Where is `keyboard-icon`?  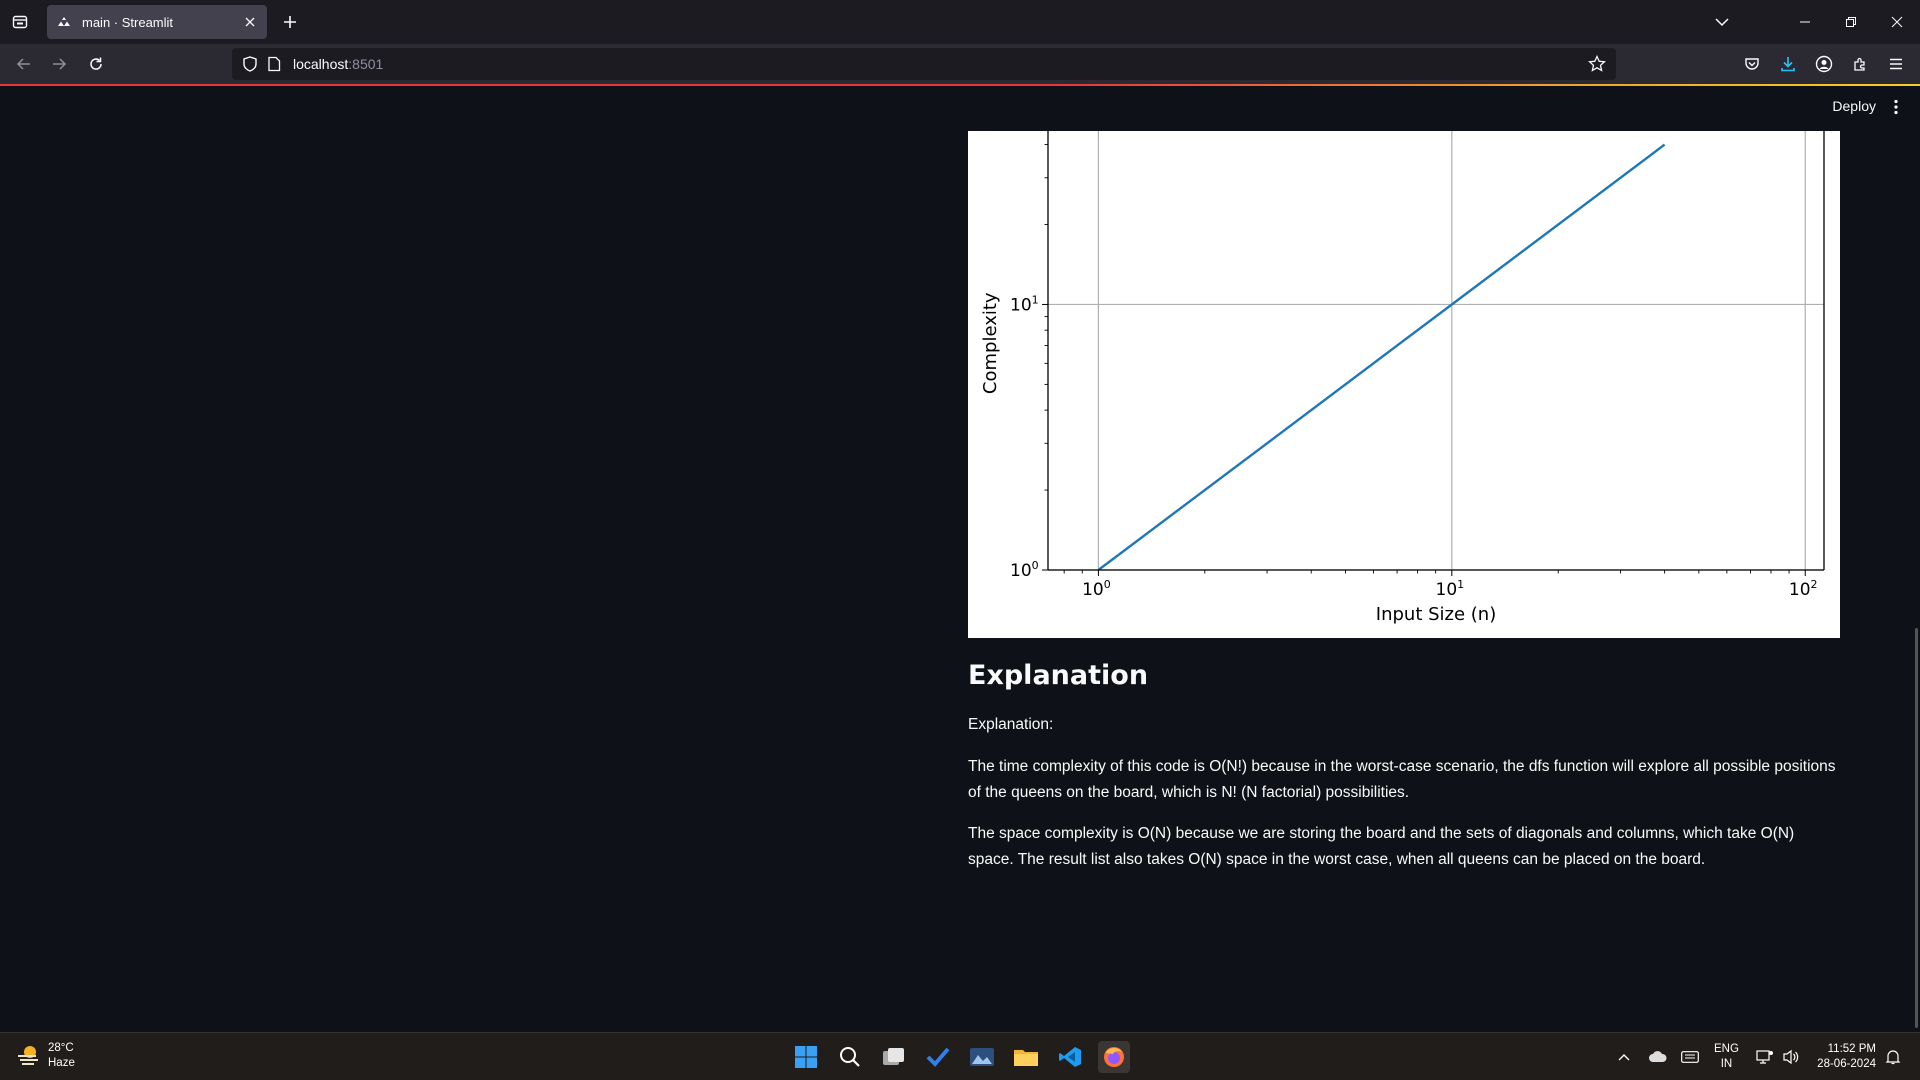
keyboard-icon is located at coordinates (1690, 1057).